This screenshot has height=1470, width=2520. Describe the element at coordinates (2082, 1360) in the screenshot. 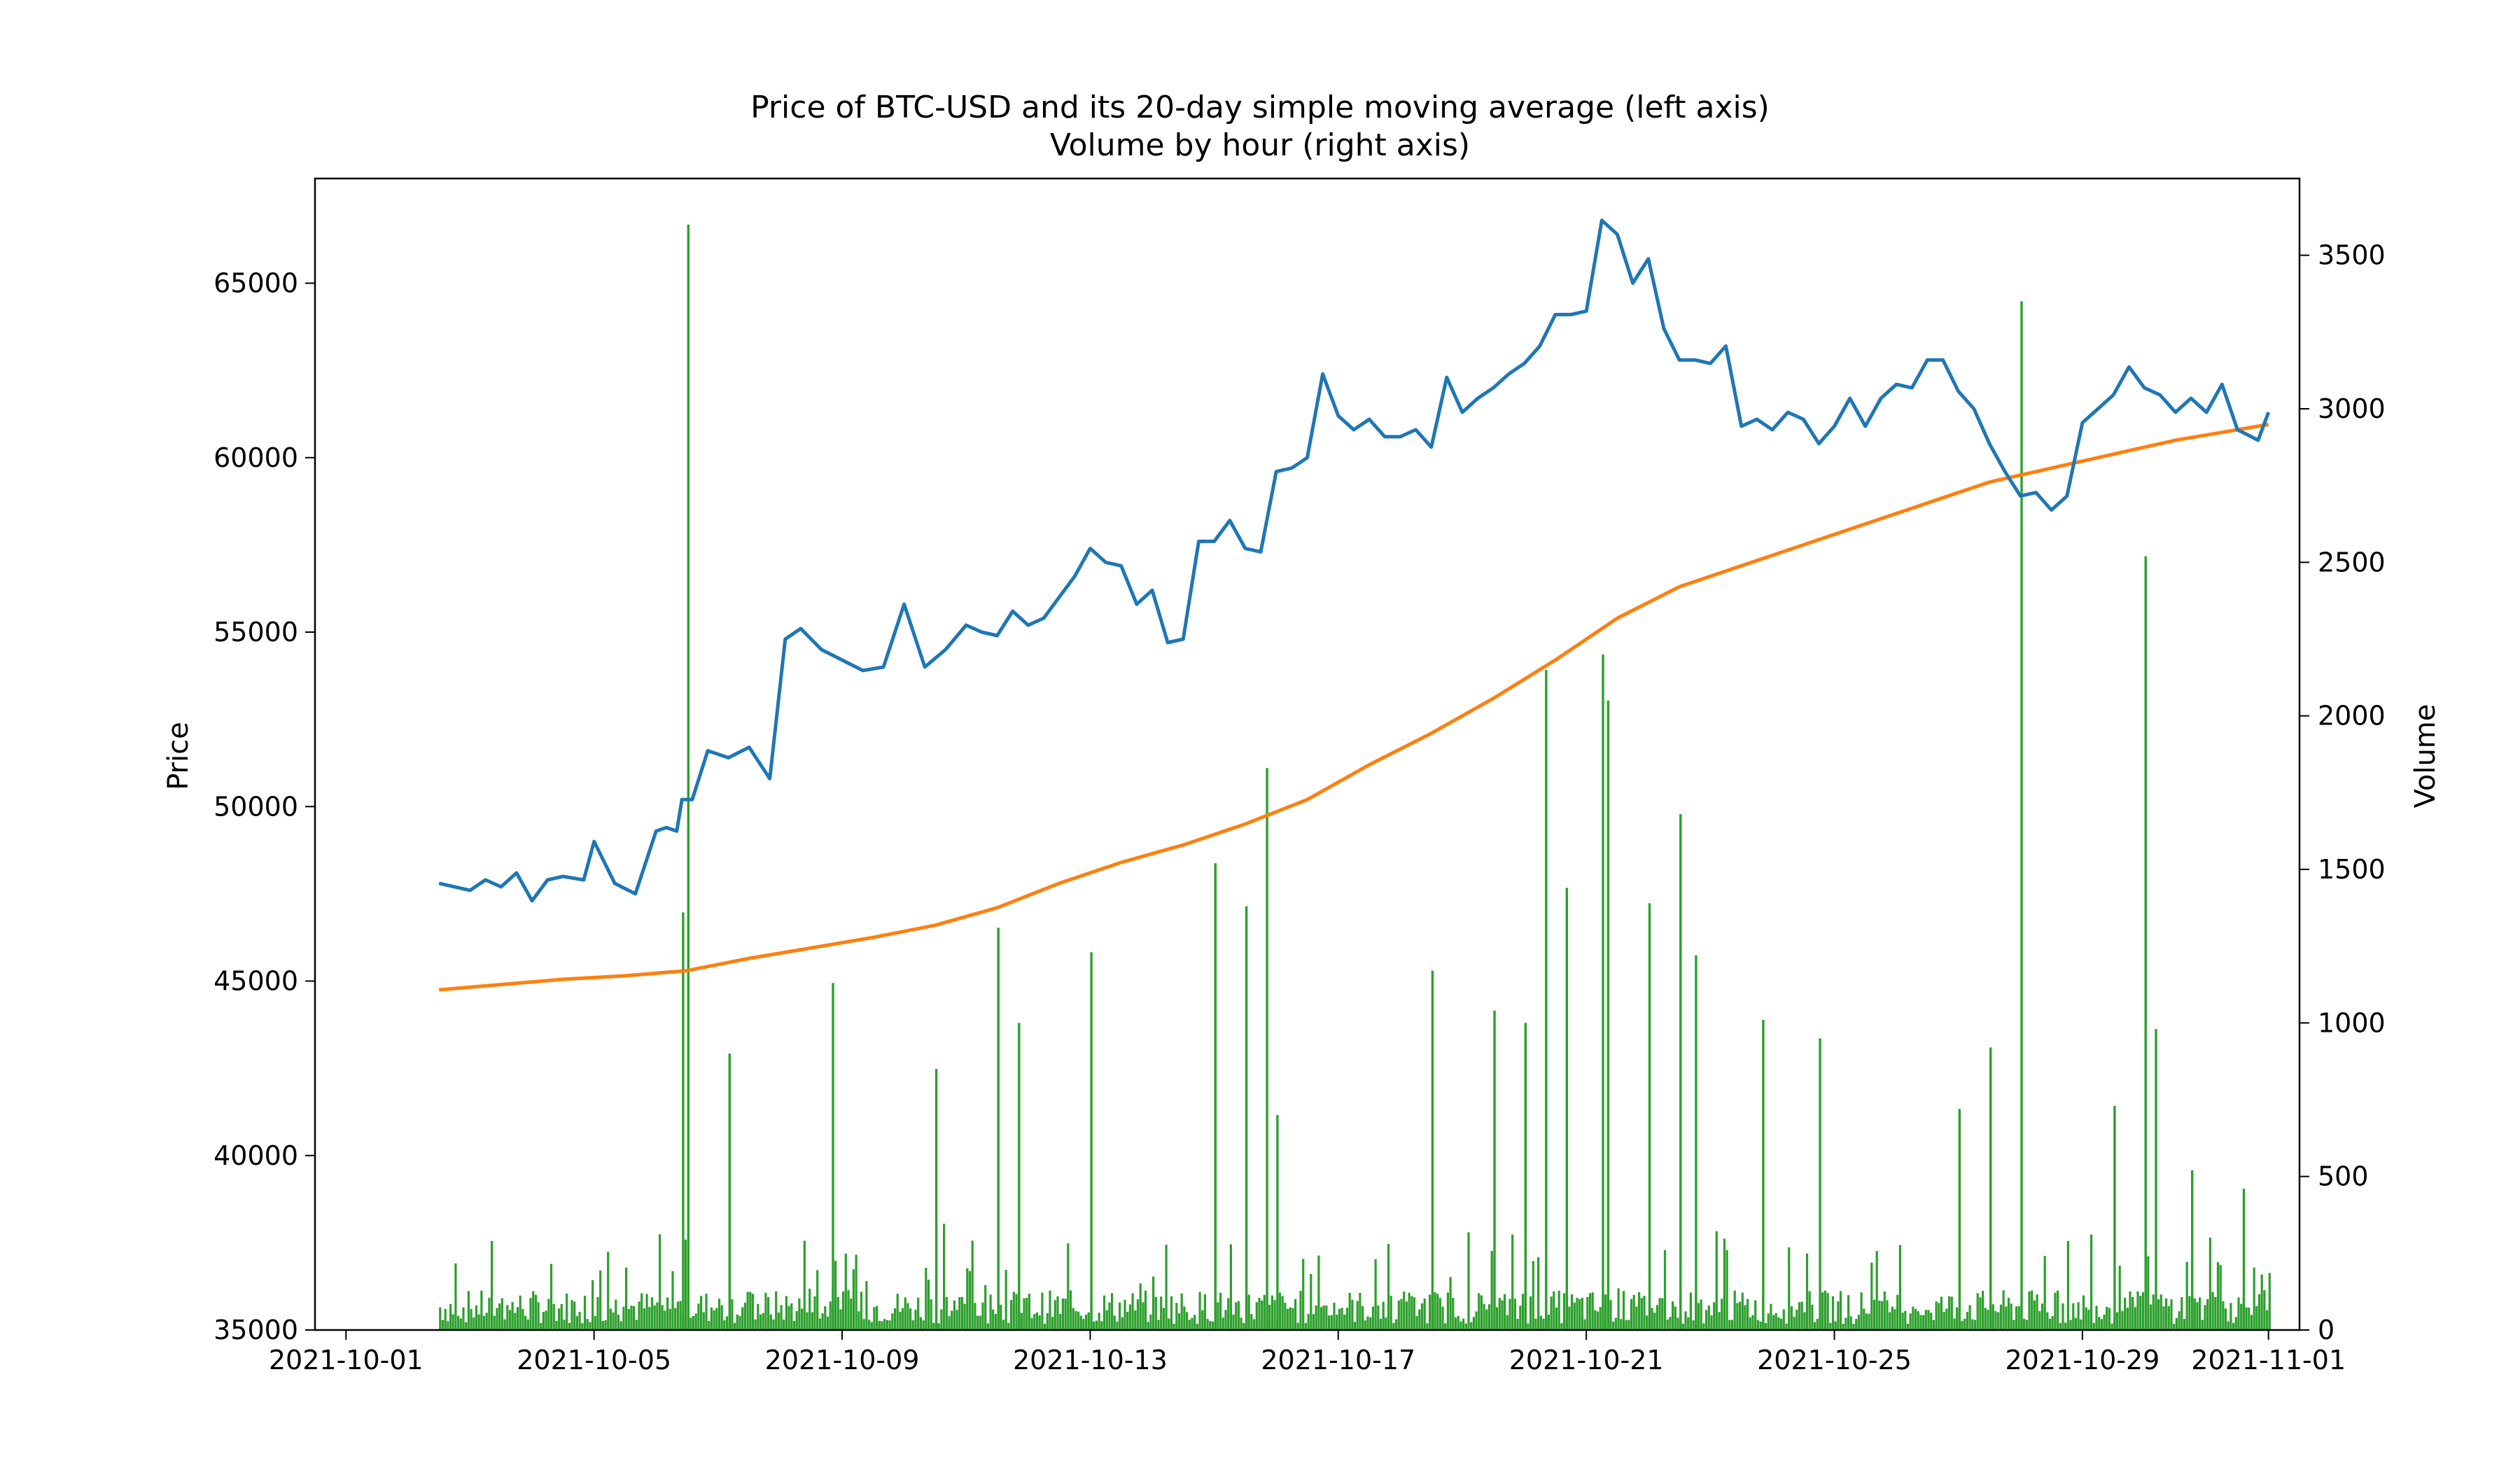

I see `x-tick-label: 2021-10-29` at that location.